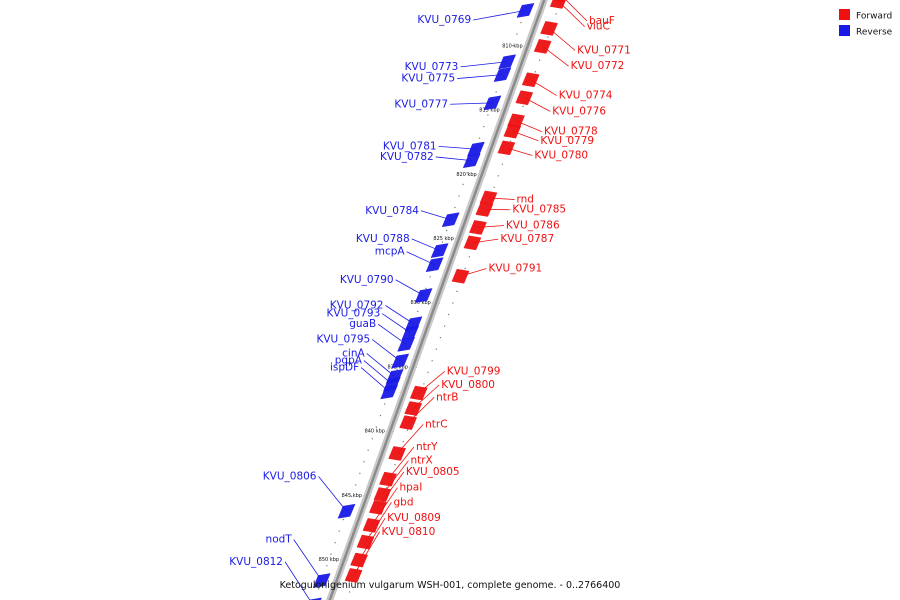 The image size is (900, 600). Describe the element at coordinates (427, 447) in the screenshot. I see `forward-gene-label: ntrY` at that location.